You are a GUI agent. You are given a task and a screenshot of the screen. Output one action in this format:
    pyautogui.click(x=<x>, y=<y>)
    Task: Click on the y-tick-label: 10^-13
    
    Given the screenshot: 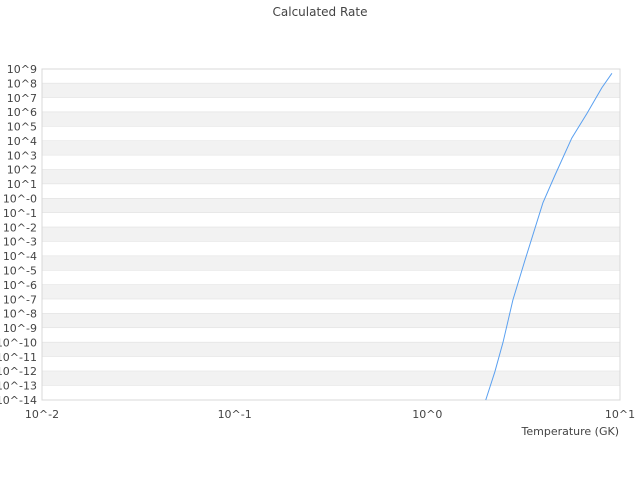 What is the action you would take?
    pyautogui.click(x=18, y=386)
    